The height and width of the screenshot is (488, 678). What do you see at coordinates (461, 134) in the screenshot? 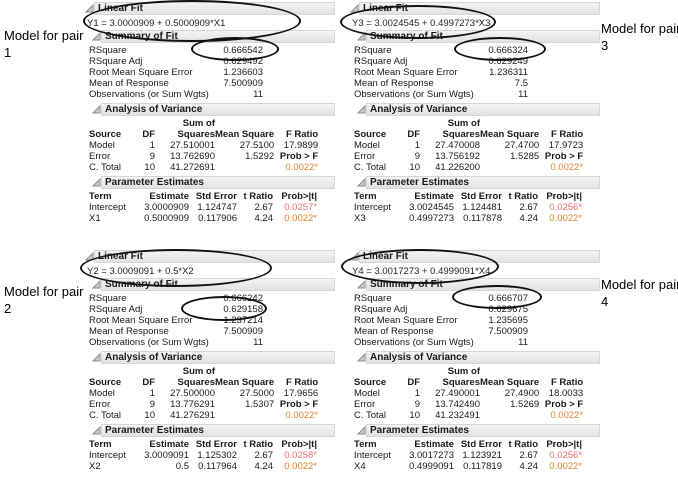
I see `anova-col-header: Squares` at bounding box center [461, 134].